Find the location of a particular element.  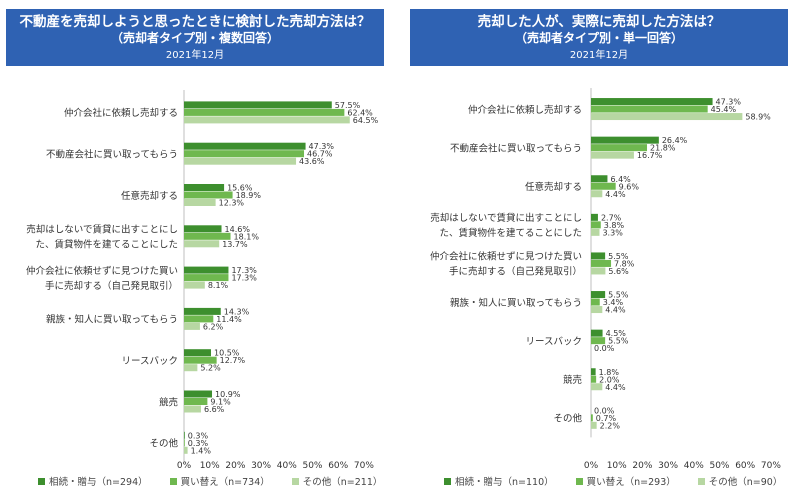

legend-label: 買い替え（n=293） is located at coordinates (631, 482).